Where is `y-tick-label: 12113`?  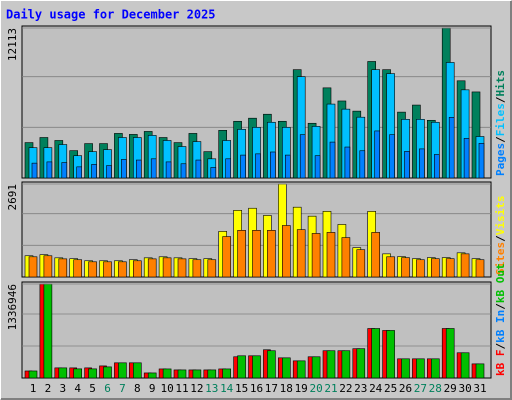
y-tick-label: 12113 is located at coordinates (12, 44).